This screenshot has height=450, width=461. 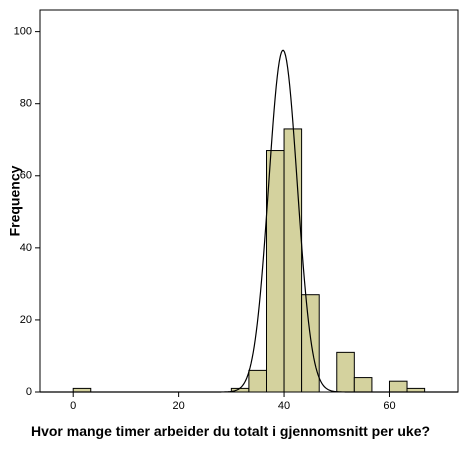 What do you see at coordinates (26, 176) in the screenshot?
I see `y-tick-label: 60` at bounding box center [26, 176].